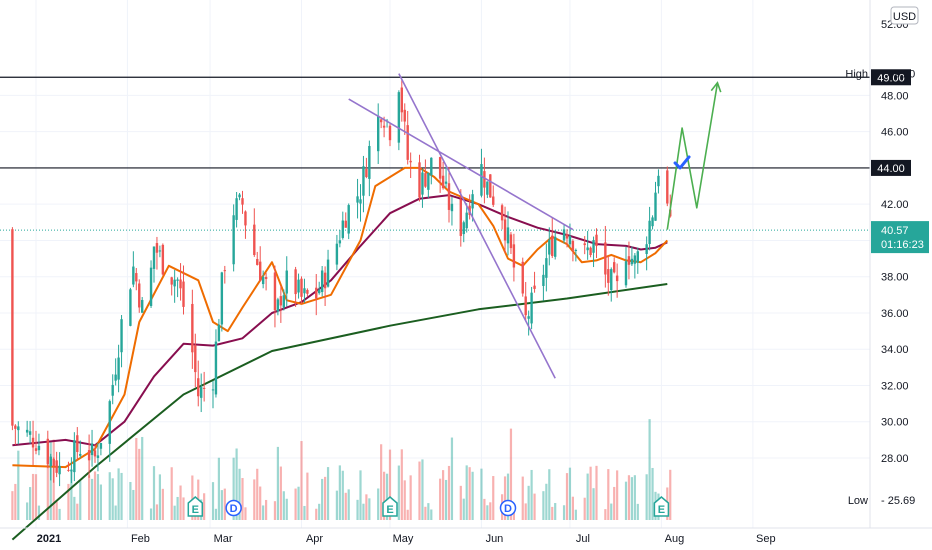 The width and height of the screenshot is (932, 550). What do you see at coordinates (895, 96) in the screenshot?
I see `y-tick-label: 48.00` at bounding box center [895, 96].